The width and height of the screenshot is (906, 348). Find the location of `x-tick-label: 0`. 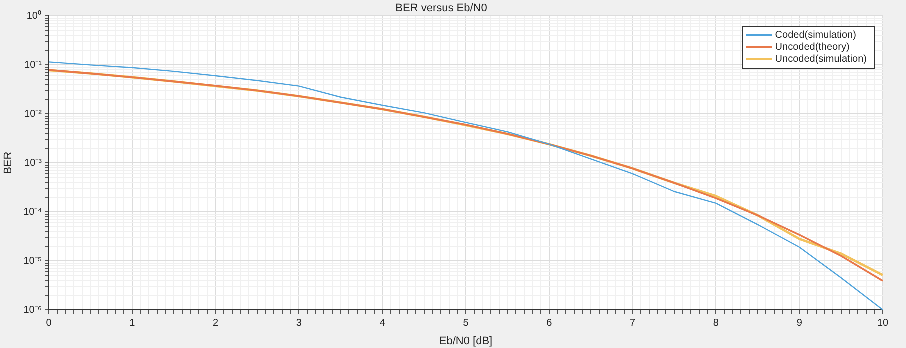

x-tick-label: 0 is located at coordinates (49, 323).